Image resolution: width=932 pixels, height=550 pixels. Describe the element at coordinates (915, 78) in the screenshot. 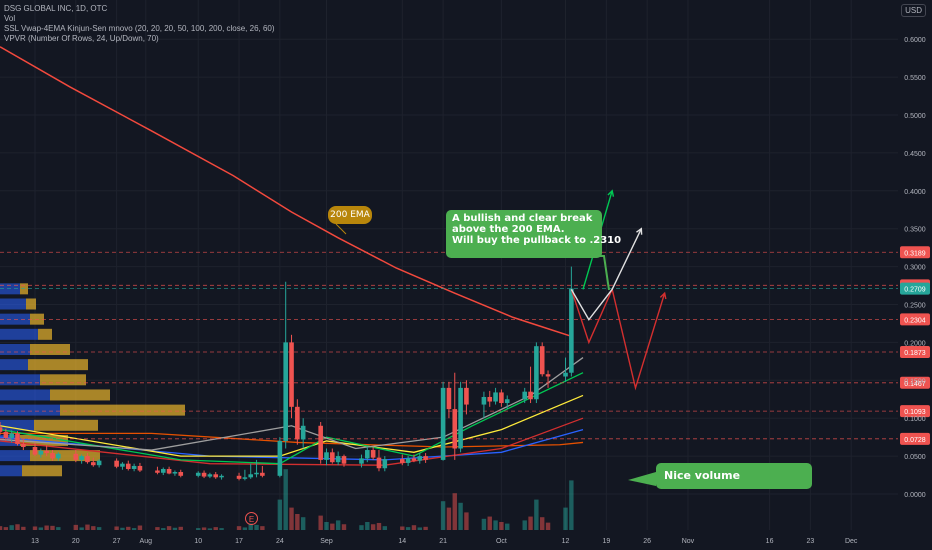

I see `price-tick-label: 0.5500` at that location.